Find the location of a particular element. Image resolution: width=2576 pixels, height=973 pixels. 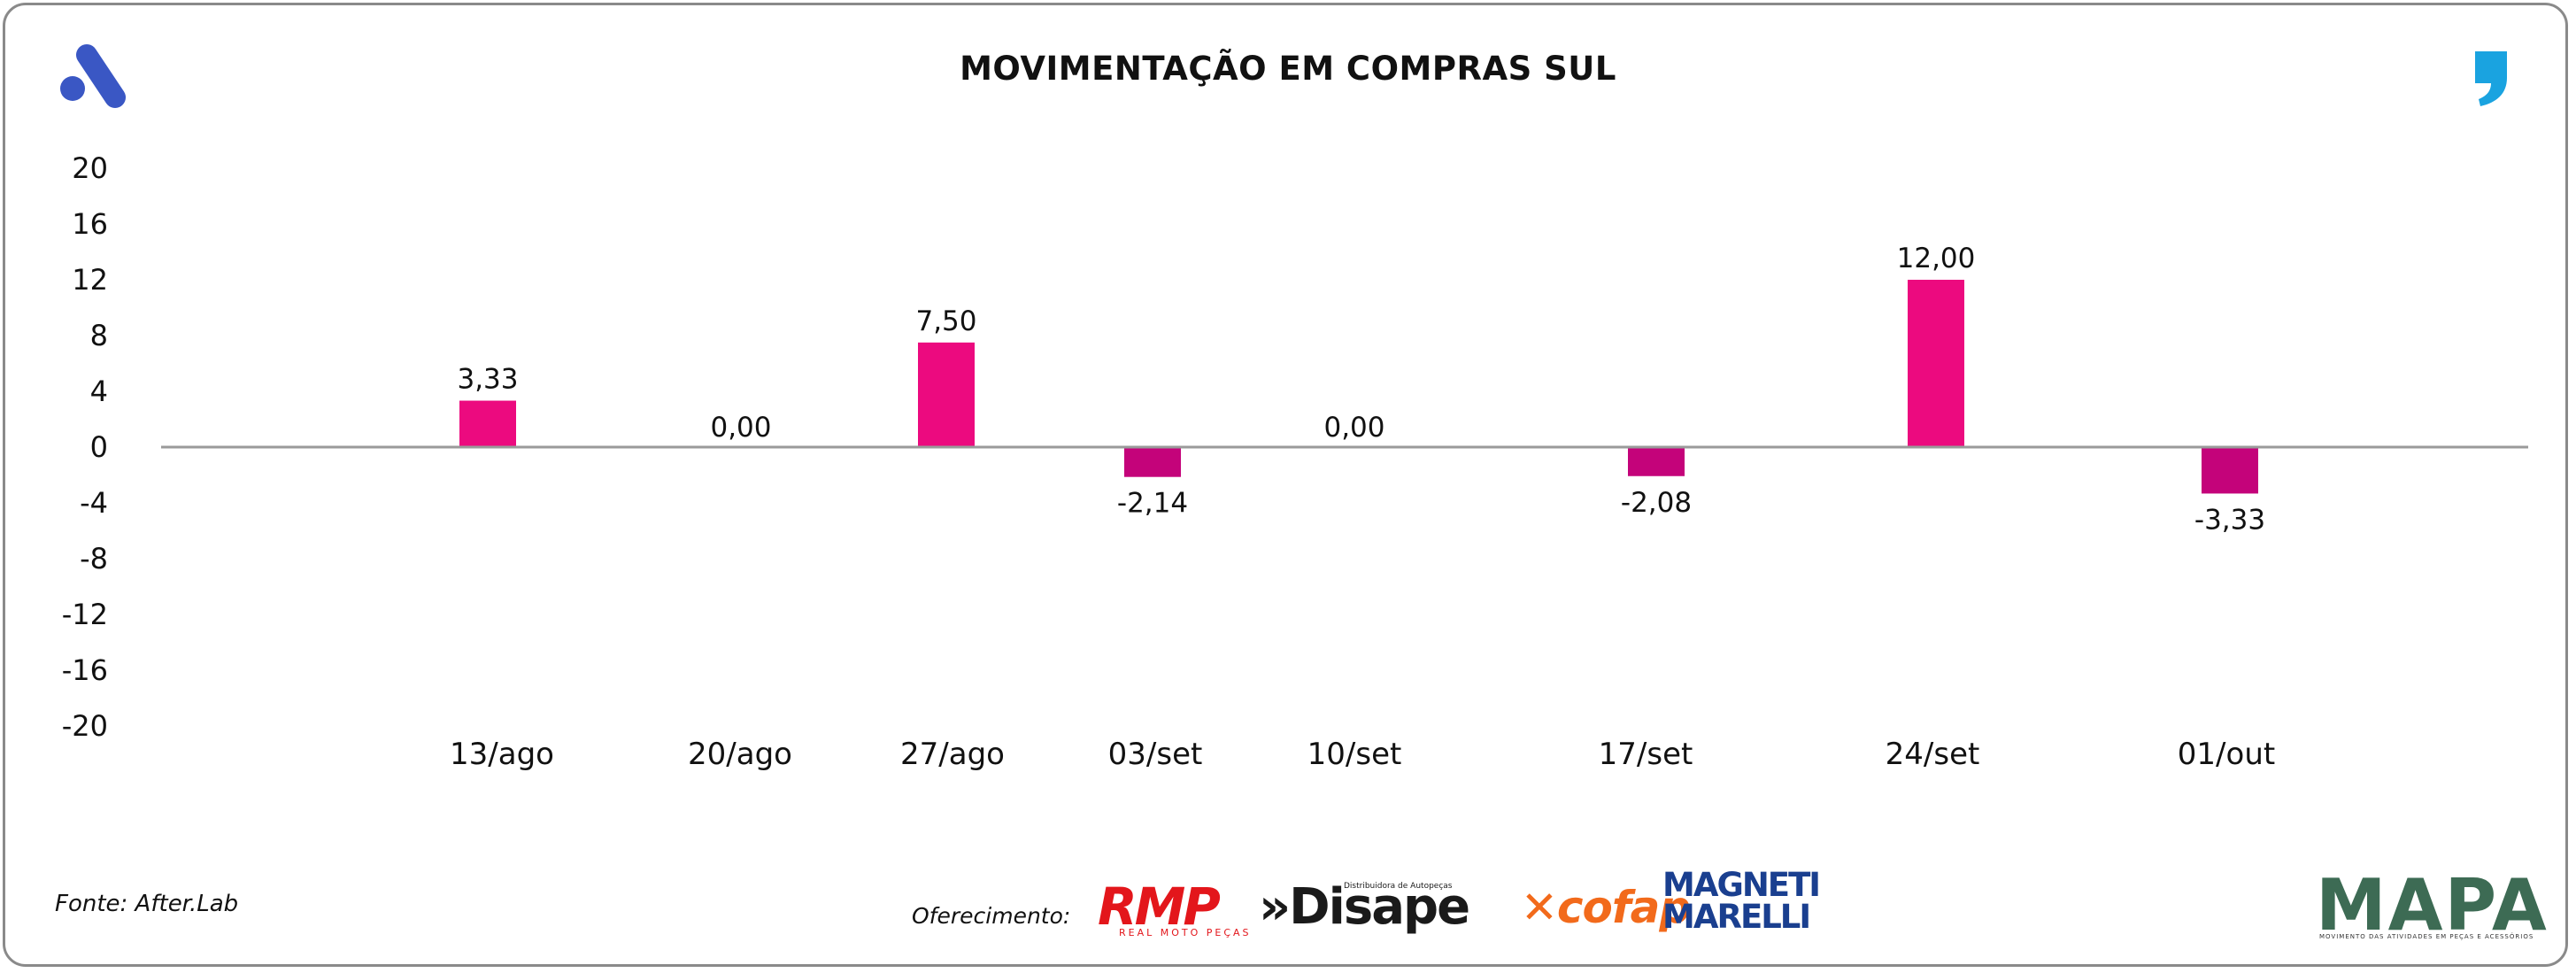

y-axis: 20 16 12 8 4 0 -4 -8 -12 -16 -20 is located at coordinates (85, 447).